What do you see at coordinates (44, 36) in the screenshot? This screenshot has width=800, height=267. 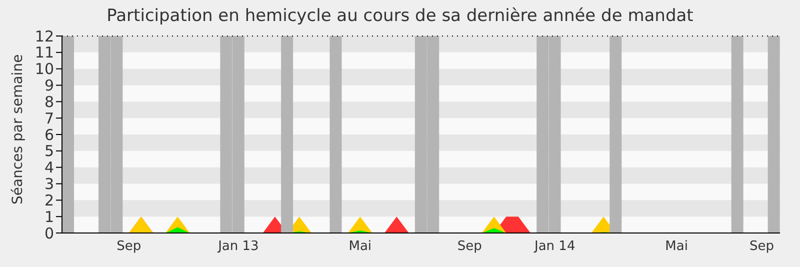 I see `y-tick-label: 12` at bounding box center [44, 36].